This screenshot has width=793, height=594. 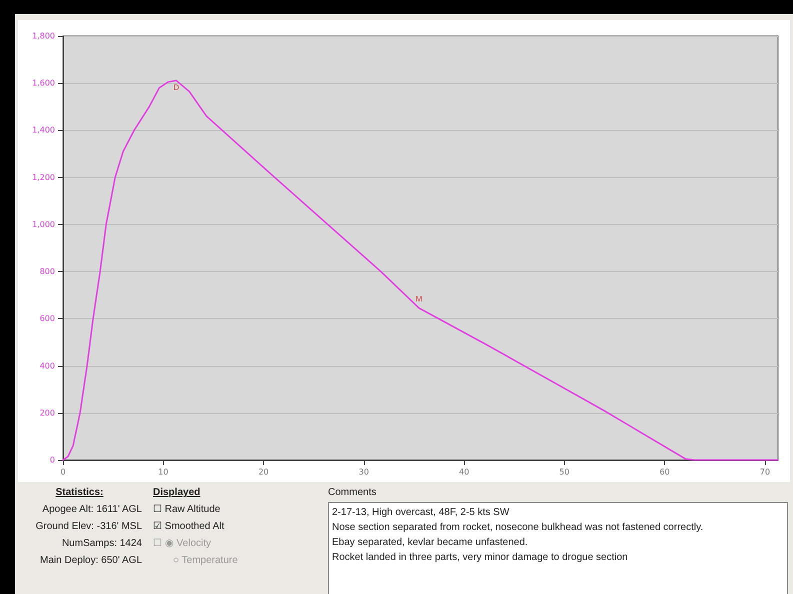 What do you see at coordinates (47, 319) in the screenshot?
I see `y-tick-label: 600` at bounding box center [47, 319].